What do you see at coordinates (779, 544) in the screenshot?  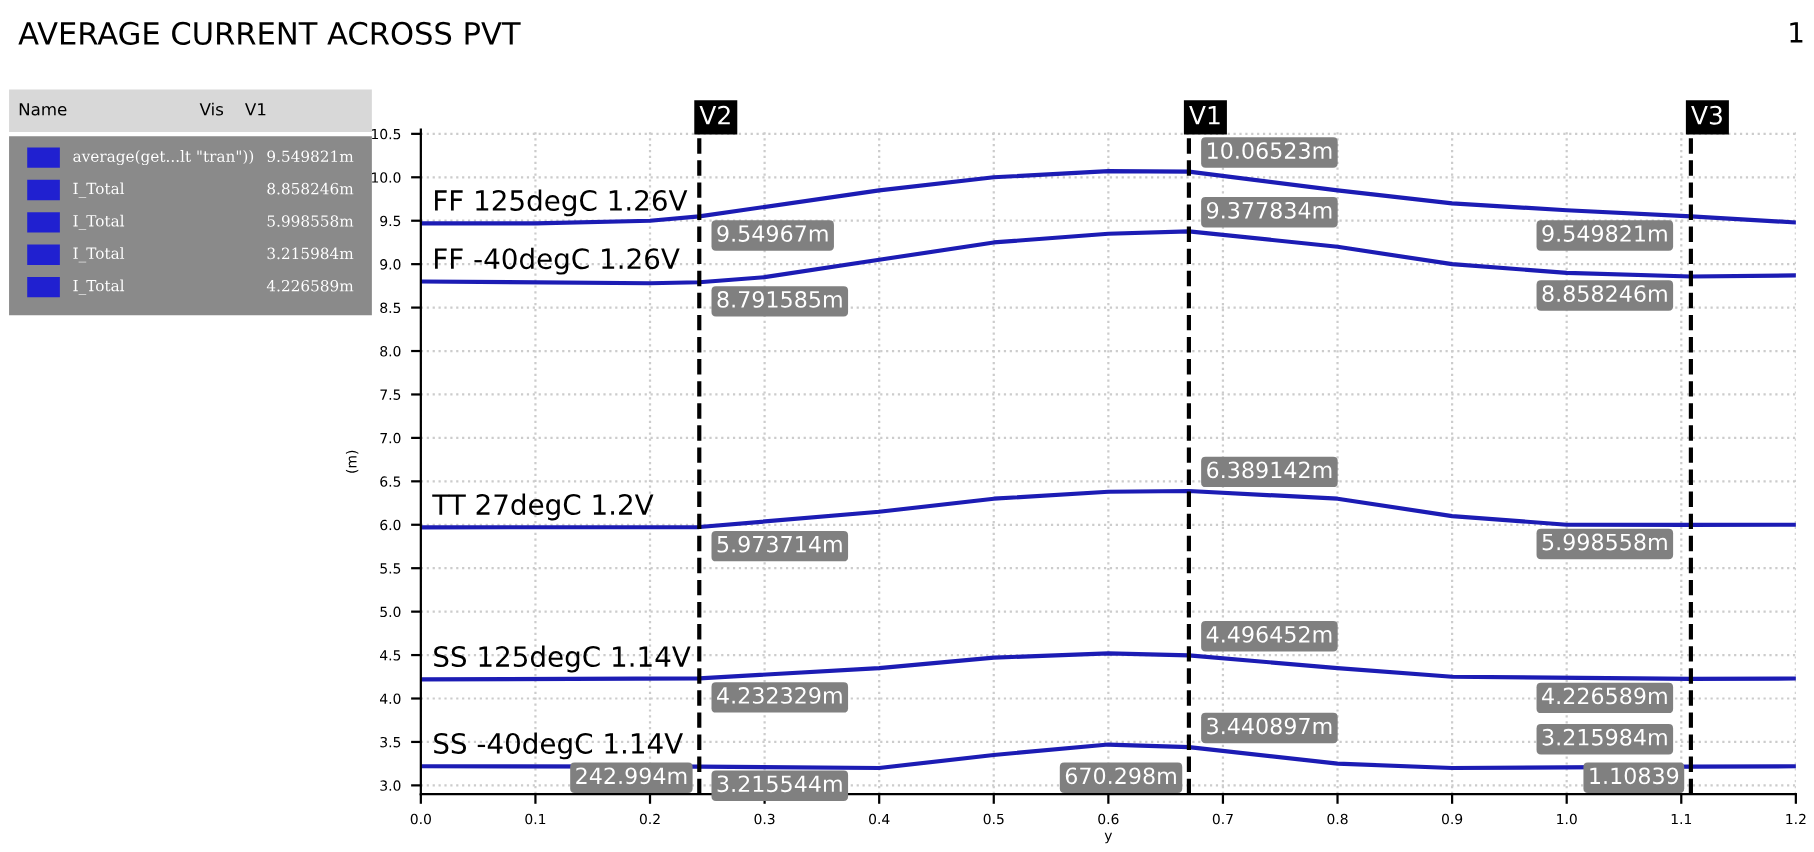 I see `annotation: 5.973714m` at bounding box center [779, 544].